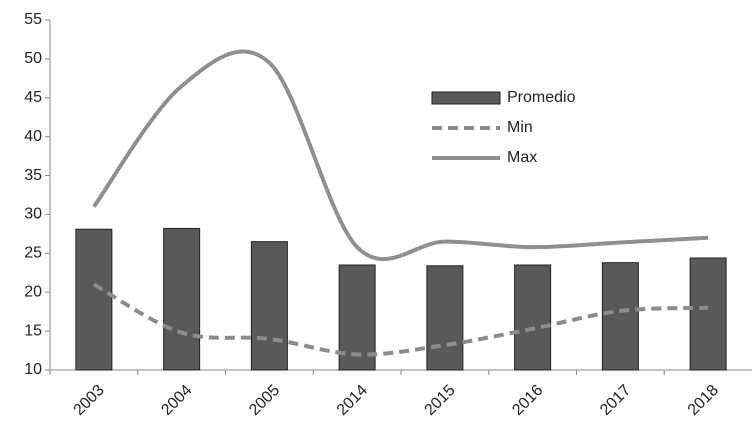 The image size is (754, 427). Describe the element at coordinates (33, 136) in the screenshot. I see `y-tick-label: 40` at that location.